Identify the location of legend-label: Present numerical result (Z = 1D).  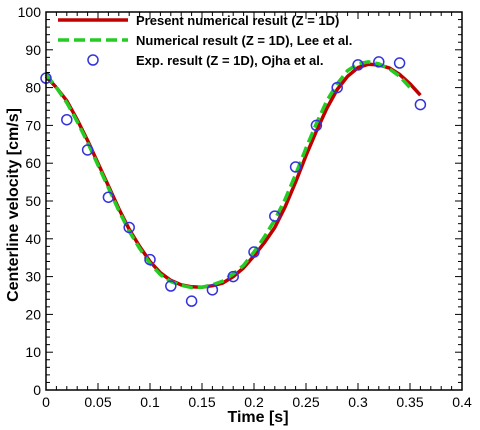
(237, 20).